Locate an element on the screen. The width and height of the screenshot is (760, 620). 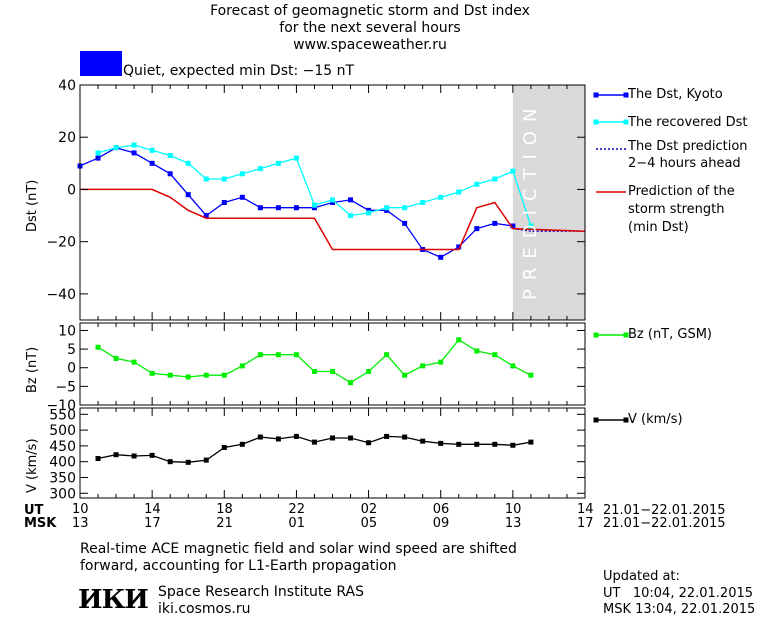
status-text: Quiet, expected min Dst: −15 nT is located at coordinates (239, 71).